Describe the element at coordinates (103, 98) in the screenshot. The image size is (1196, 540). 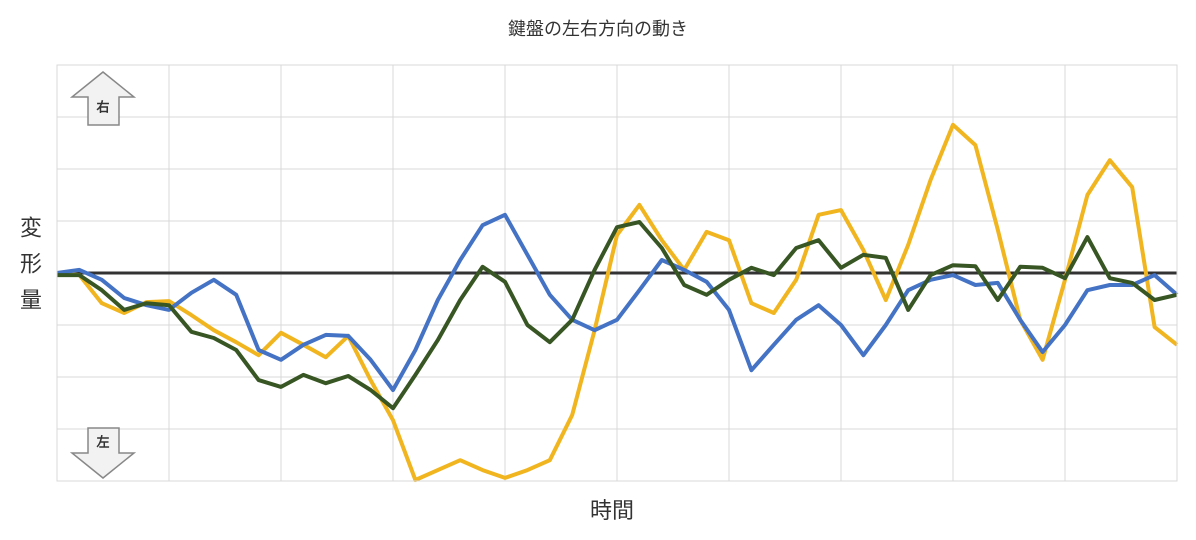
I see `up-arrow` at that location.